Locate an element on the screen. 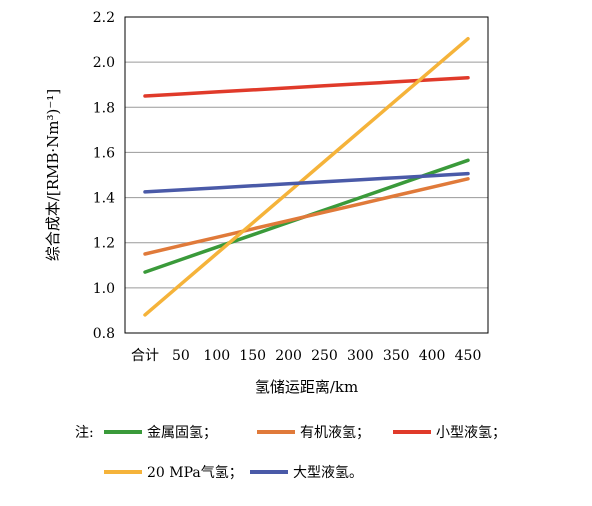 This screenshot has height=506, width=592. x-tick-label: 50 is located at coordinates (181, 356).